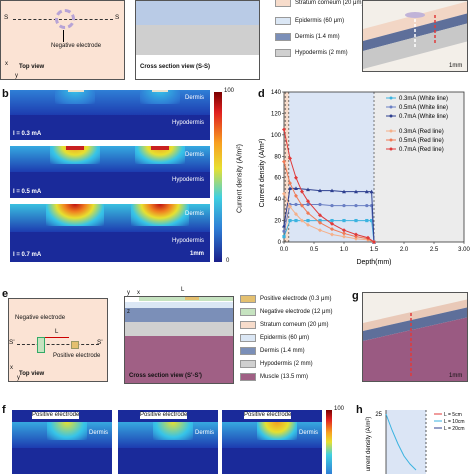 This screenshot has width=474, height=474. Describe the element at coordinates (11, 368) in the screenshot. I see `axis-x-label-e: x` at that location.